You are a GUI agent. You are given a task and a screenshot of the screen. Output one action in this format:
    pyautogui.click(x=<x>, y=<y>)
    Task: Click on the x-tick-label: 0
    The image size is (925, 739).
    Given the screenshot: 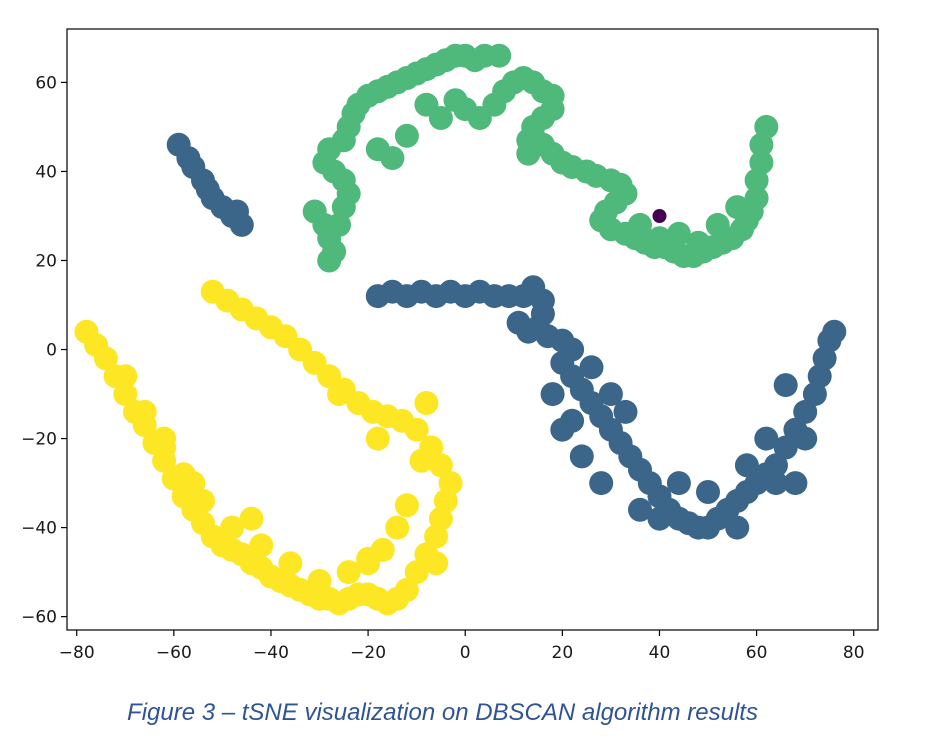 What is the action you would take?
    pyautogui.click(x=465, y=653)
    